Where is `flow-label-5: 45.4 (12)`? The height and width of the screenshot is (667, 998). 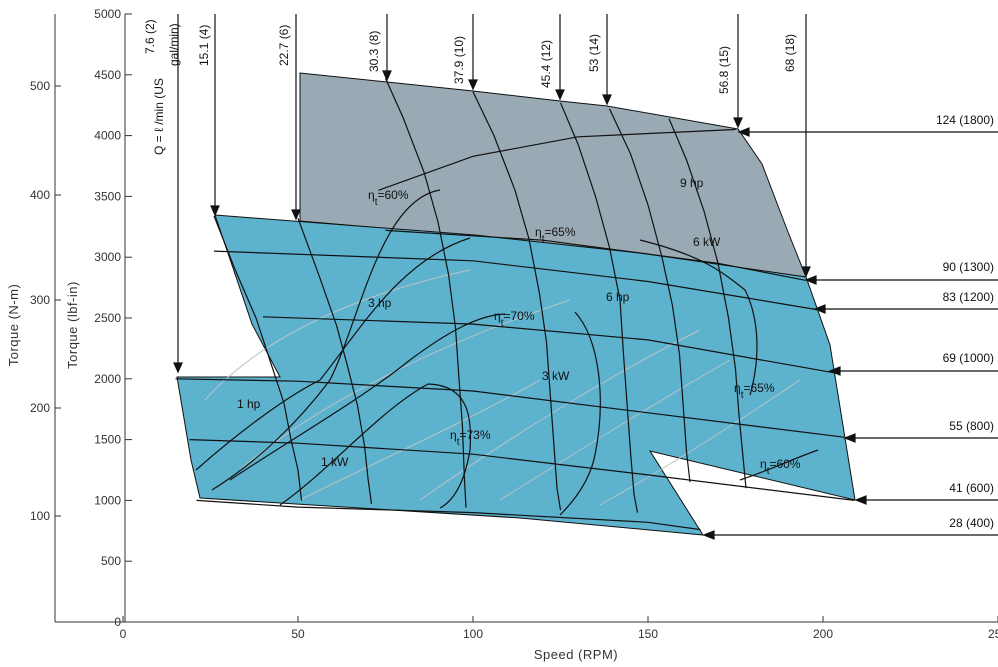 flow-label-5: 45.4 (12) is located at coordinates (546, 64).